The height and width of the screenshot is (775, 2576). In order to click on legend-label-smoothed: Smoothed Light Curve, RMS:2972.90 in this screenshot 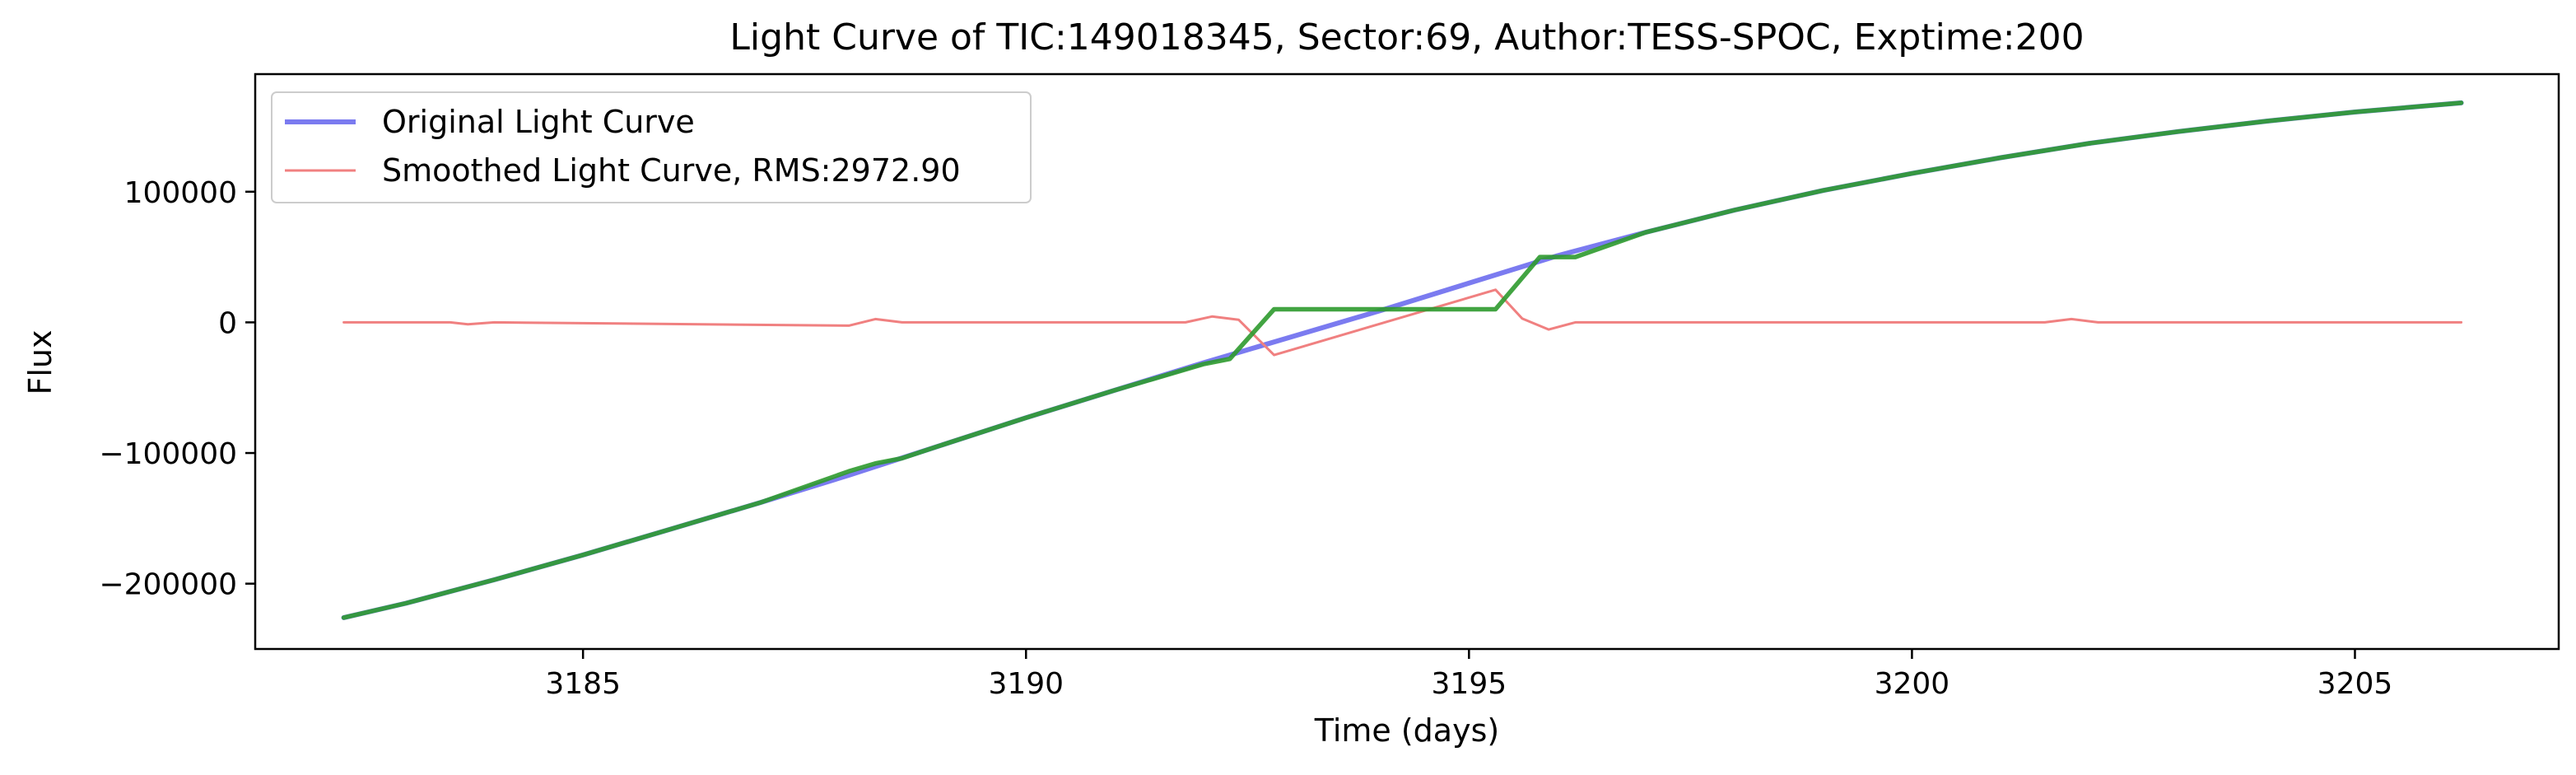, I will do `click(671, 170)`.